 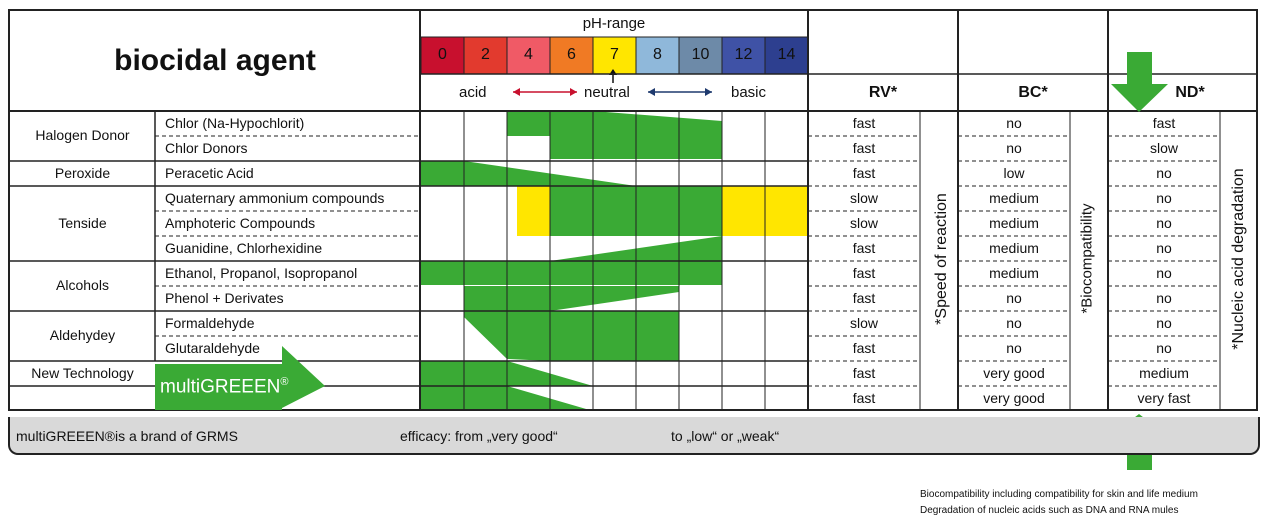 I want to click on group-label: Tenside, so click(x=82, y=222).